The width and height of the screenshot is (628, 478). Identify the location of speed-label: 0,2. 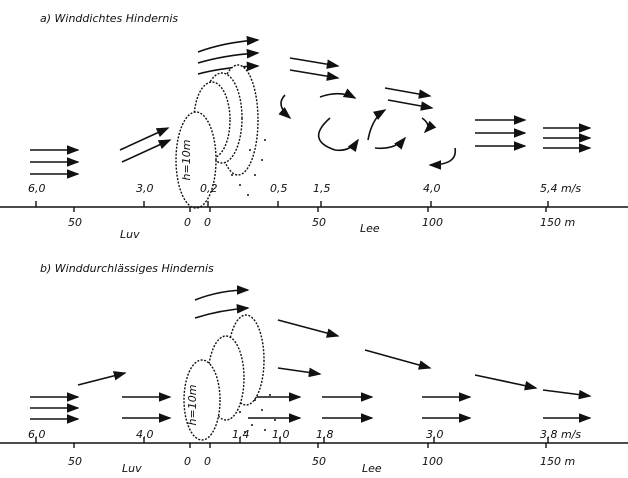
(209, 188).